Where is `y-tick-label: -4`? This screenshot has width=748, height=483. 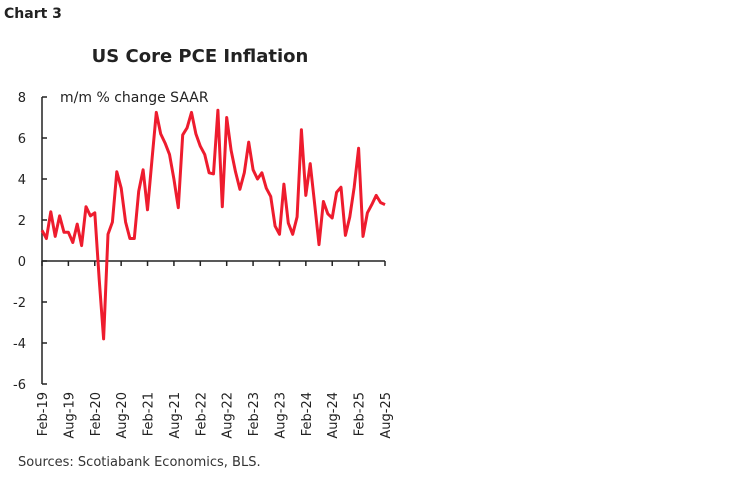 y-tick-label: -4 is located at coordinates (19, 344).